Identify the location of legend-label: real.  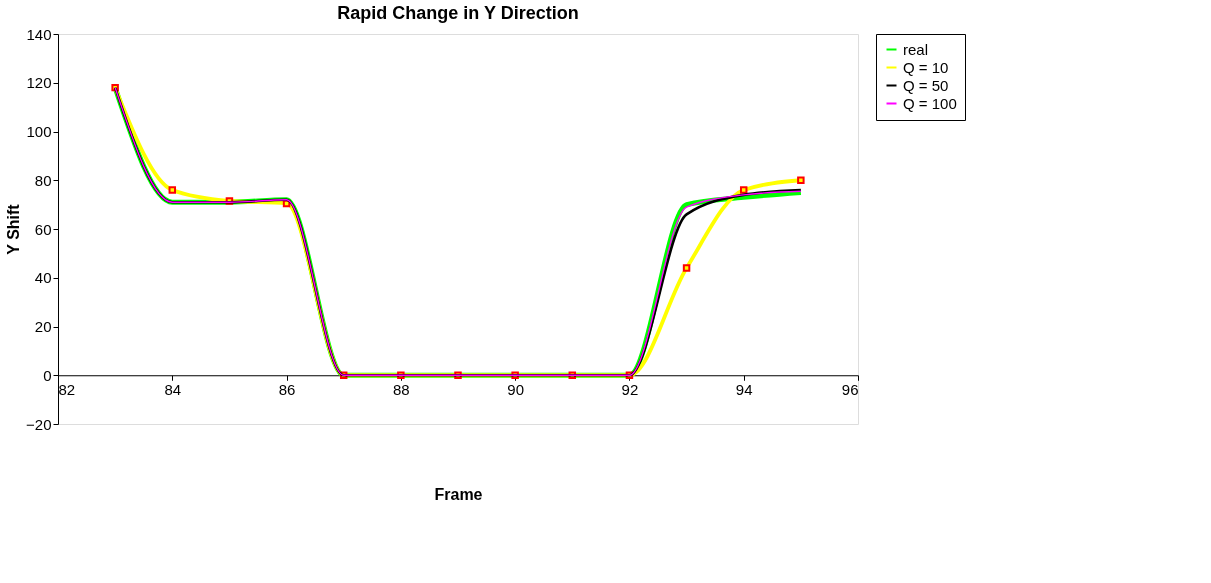
(916, 49).